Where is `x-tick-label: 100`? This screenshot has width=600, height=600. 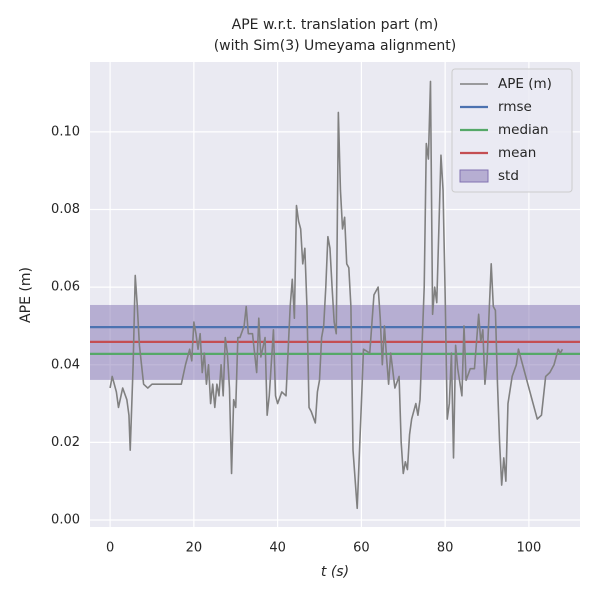 x-tick-label: 100 is located at coordinates (528, 548).